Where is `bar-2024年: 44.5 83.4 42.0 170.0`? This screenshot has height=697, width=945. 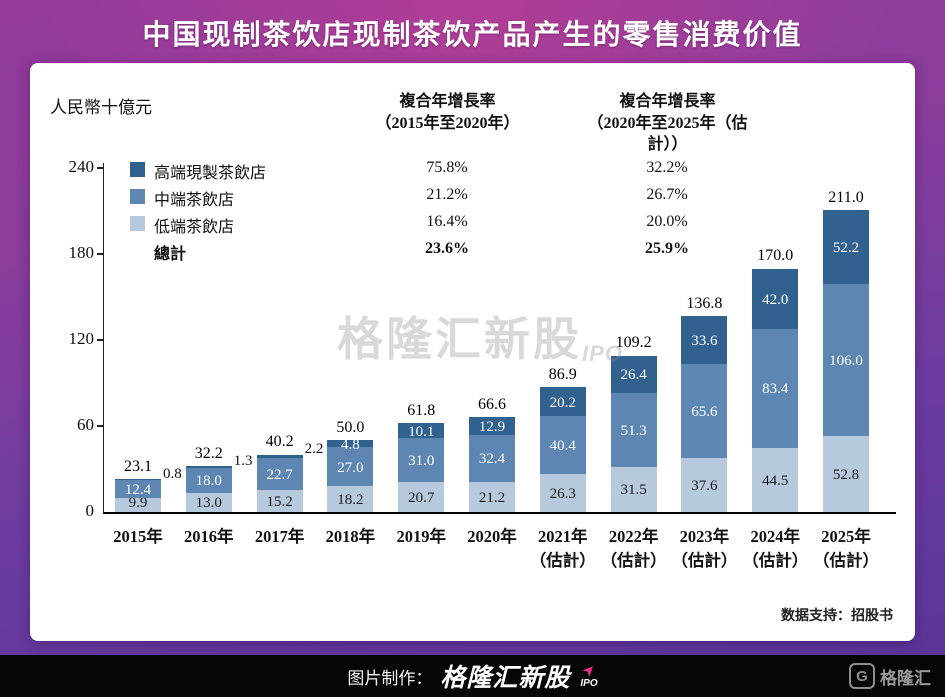
bar-2024年: 44.5 83.4 42.0 170.0 is located at coordinates (775, 379).